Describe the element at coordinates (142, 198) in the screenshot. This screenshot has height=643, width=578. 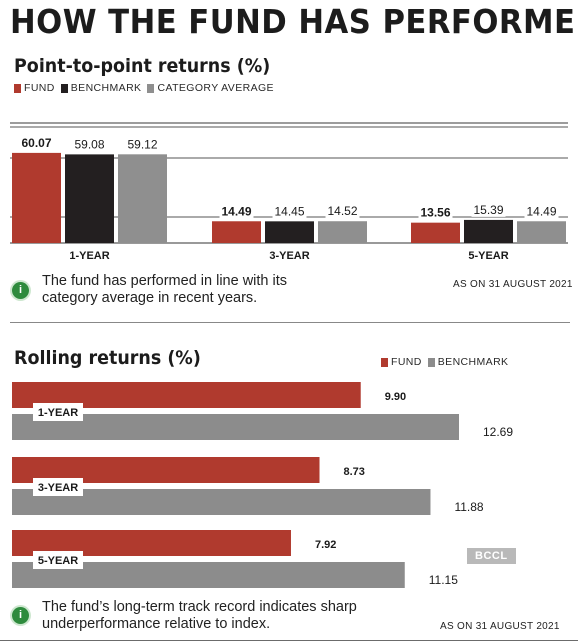
I see `bar-category-average-1-year` at that location.